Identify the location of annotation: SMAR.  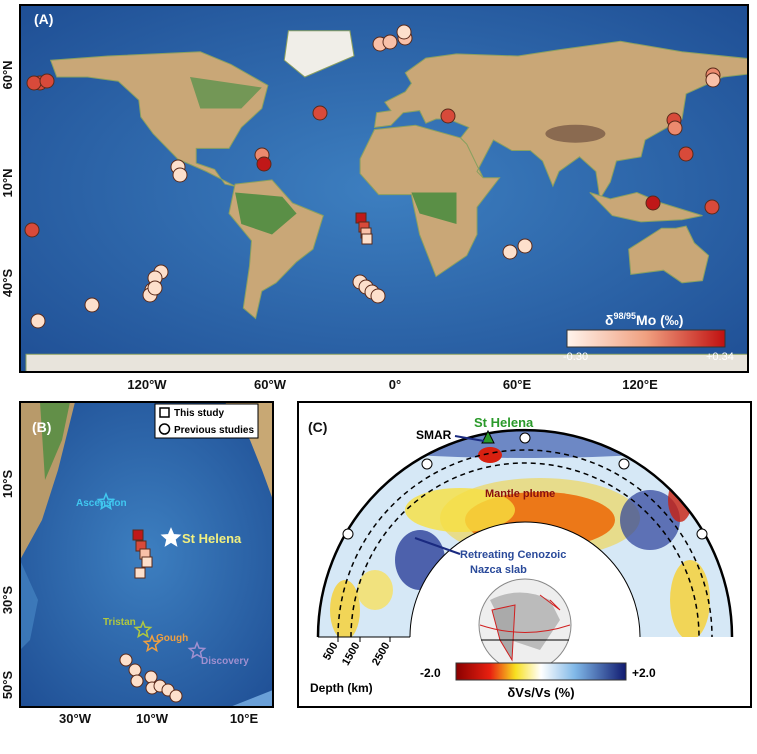
(434, 435).